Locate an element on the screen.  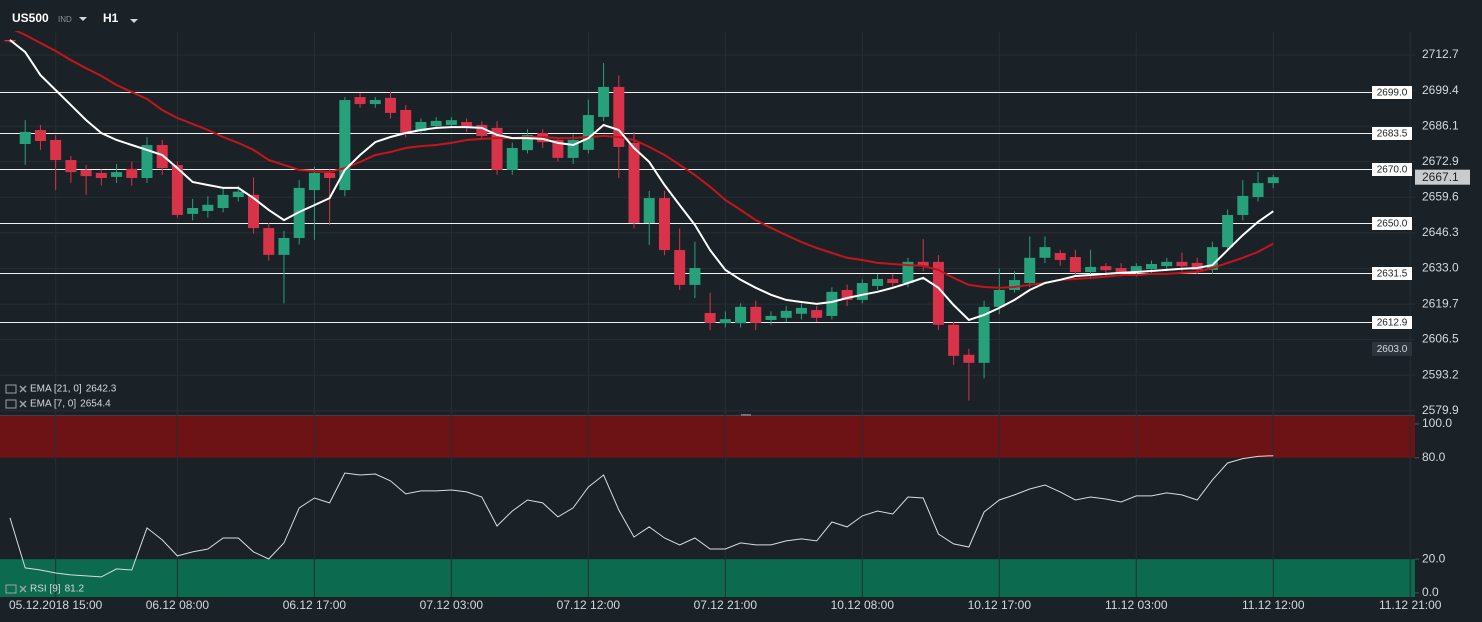
level-label: 2631.5 is located at coordinates (1392, 274).